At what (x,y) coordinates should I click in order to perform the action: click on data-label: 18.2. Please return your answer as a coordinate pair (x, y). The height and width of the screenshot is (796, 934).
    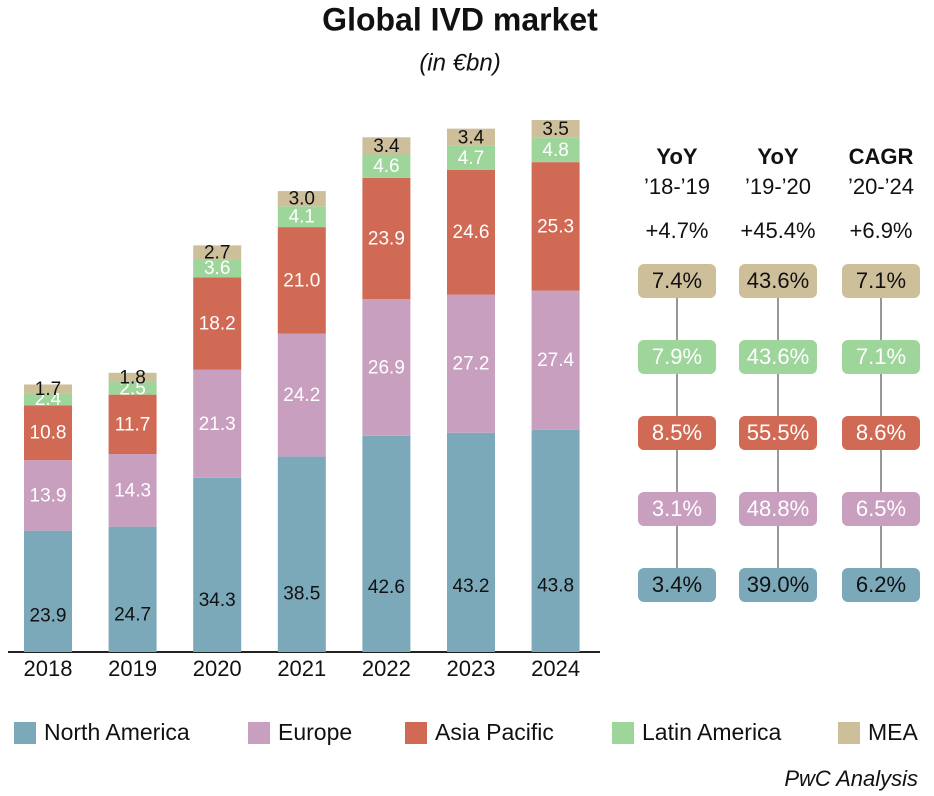
    Looking at the image, I should click on (217, 324).